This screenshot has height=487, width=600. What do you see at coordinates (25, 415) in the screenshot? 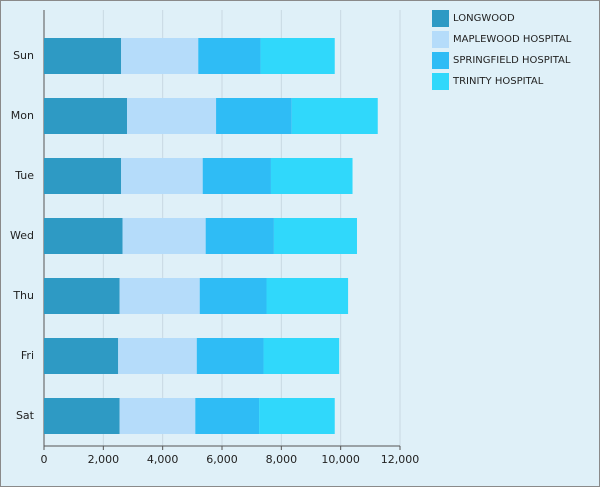
I see `y-tick-label: Sat` at bounding box center [25, 415].